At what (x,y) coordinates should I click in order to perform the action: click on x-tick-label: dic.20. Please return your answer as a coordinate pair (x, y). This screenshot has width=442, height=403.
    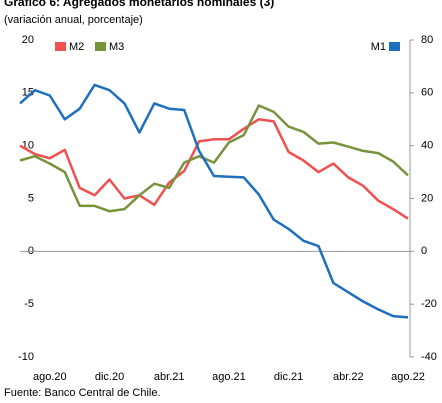
    Looking at the image, I should click on (109, 377).